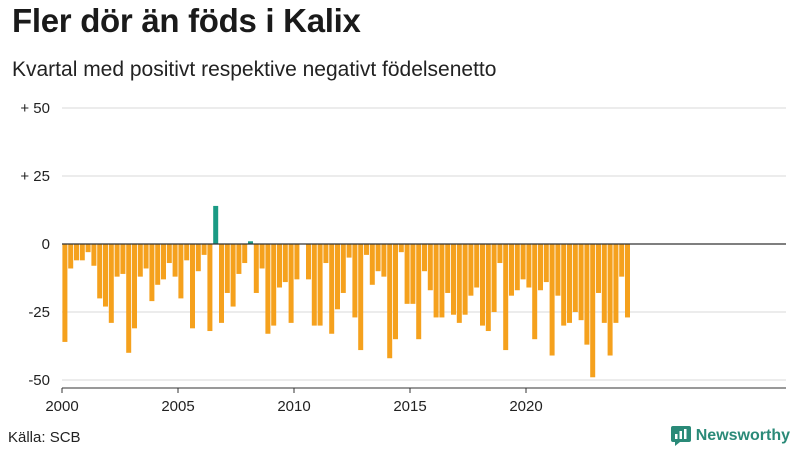 This screenshot has width=800, height=450. I want to click on chart-title: Fler dör än föds i Kalix, so click(186, 20).